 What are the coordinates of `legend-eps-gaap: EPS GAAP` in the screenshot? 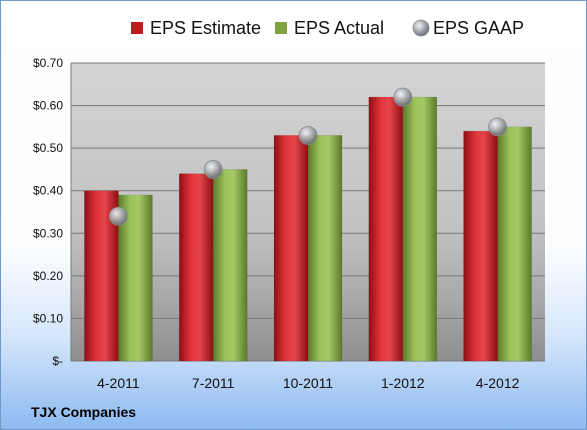 It's located at (468, 28).